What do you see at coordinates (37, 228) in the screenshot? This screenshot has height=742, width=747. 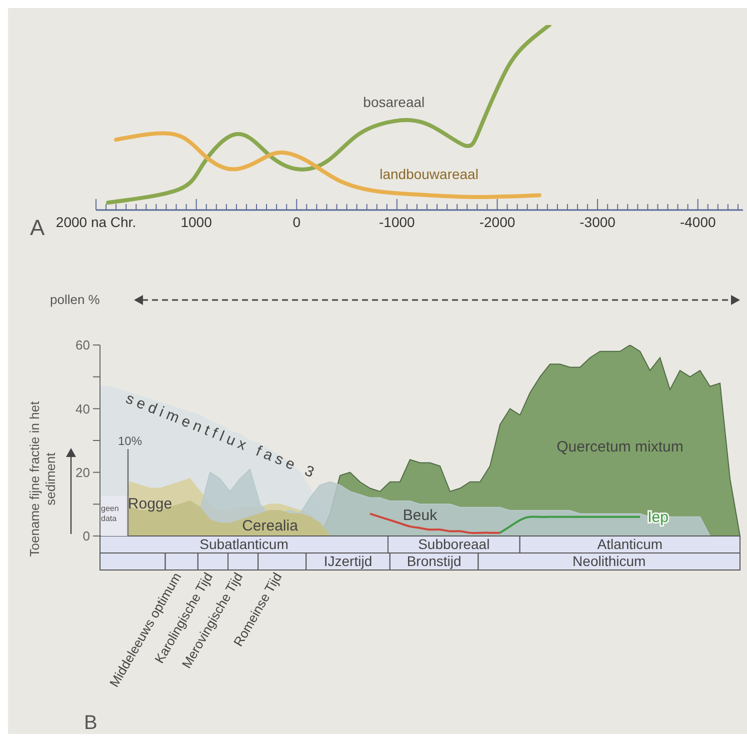 I see `text: A` at bounding box center [37, 228].